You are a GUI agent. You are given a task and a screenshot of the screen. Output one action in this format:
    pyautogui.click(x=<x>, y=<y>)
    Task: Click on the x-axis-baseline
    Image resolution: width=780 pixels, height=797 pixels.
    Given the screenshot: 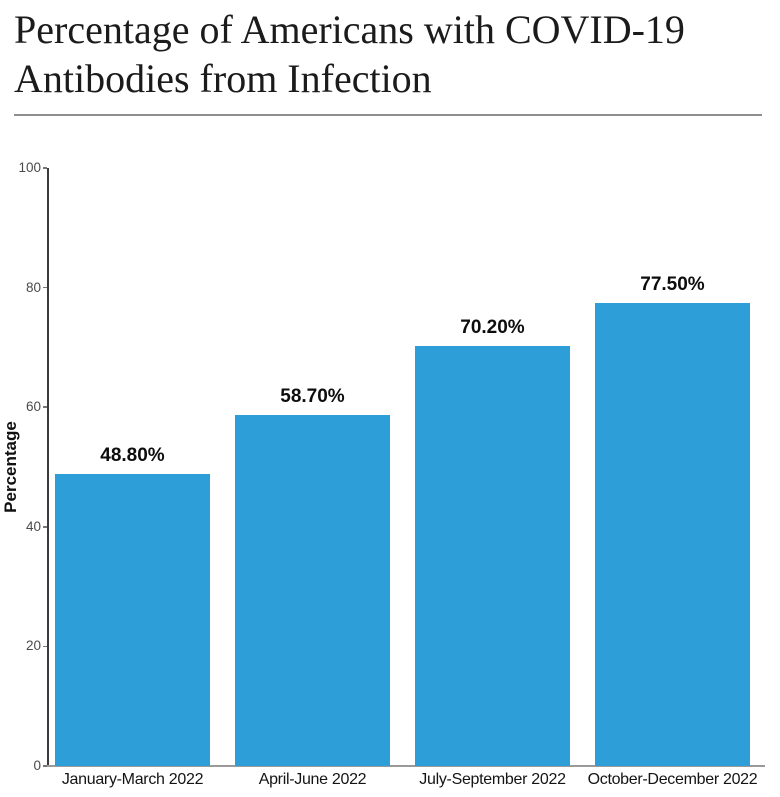 What is the action you would take?
    pyautogui.click(x=404, y=766)
    